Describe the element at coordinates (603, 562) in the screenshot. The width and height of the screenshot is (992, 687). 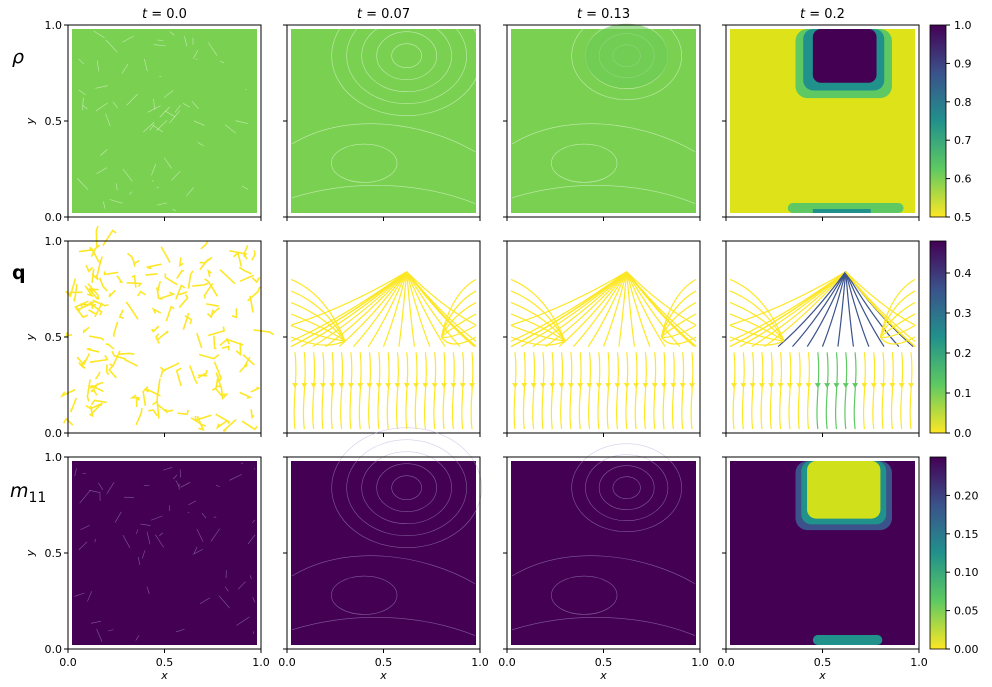
I see `panel-r2-c2: 0.0 0.5 1.0 x` at that location.